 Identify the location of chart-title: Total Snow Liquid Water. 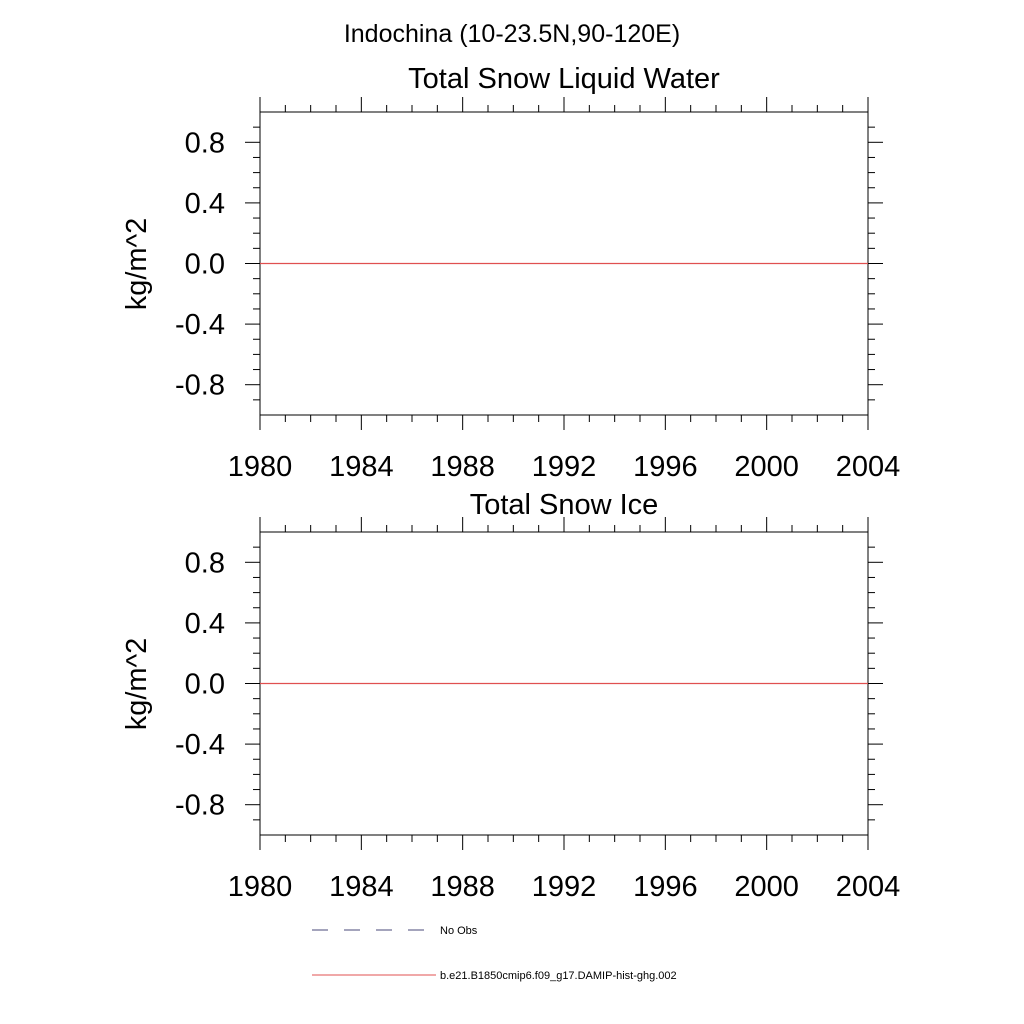
(564, 79).